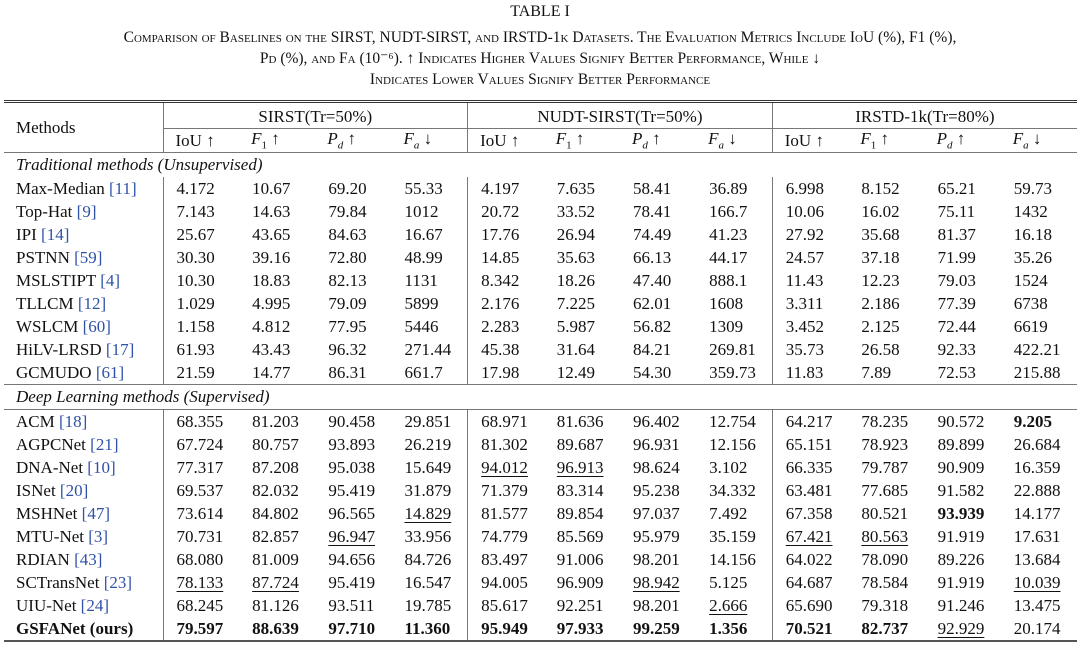 The height and width of the screenshot is (657, 1080). What do you see at coordinates (880, 303) in the screenshot?
I see `value-cell: 2.186` at bounding box center [880, 303].